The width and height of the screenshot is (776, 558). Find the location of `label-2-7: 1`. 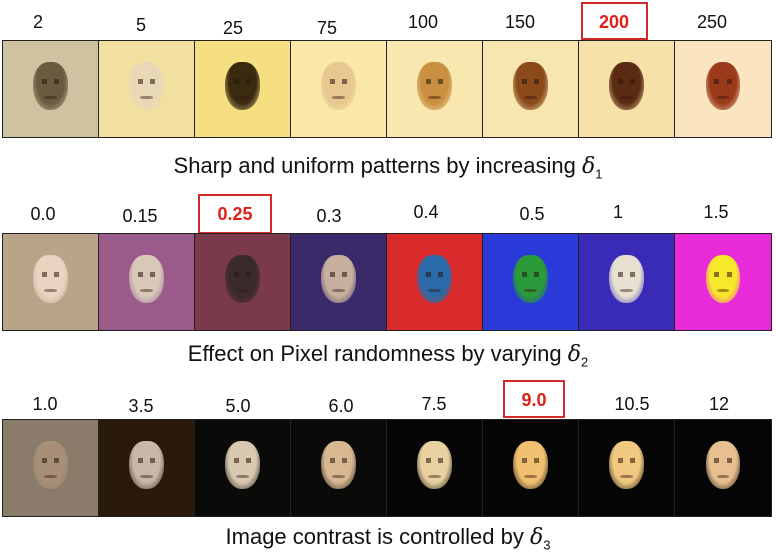

label-2-7: 1 is located at coordinates (617, 212).